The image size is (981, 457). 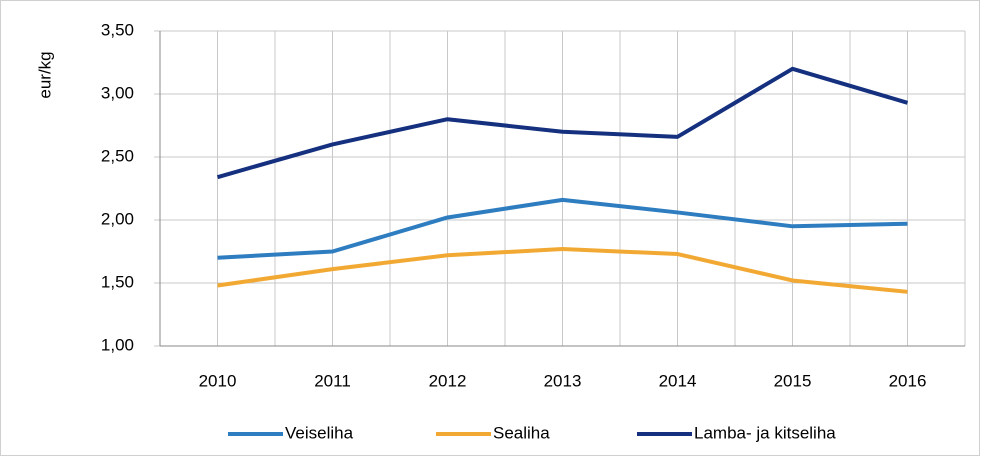 What do you see at coordinates (117, 281) in the screenshot?
I see `y-tick-label: 1,50` at bounding box center [117, 281].